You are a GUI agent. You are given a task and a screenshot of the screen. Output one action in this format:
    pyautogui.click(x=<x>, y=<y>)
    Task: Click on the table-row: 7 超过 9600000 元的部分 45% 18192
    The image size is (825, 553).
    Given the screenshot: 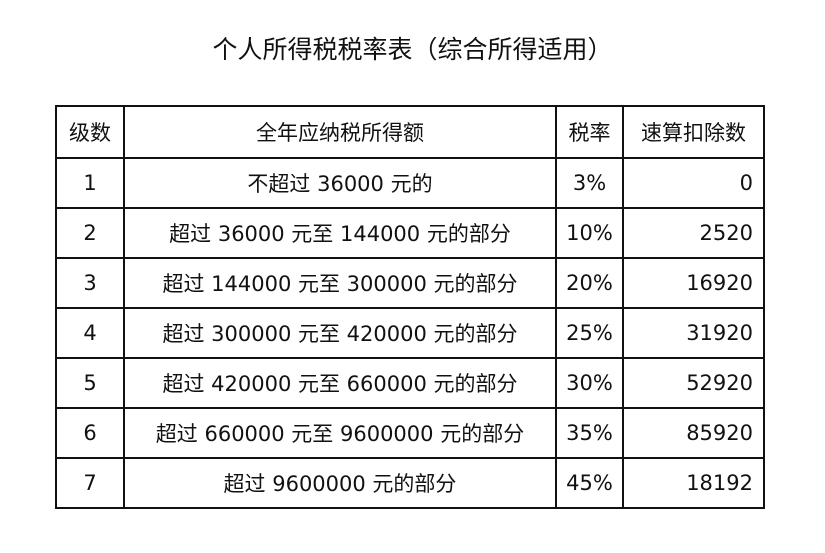 What is the action you would take?
    pyautogui.click(x=410, y=483)
    